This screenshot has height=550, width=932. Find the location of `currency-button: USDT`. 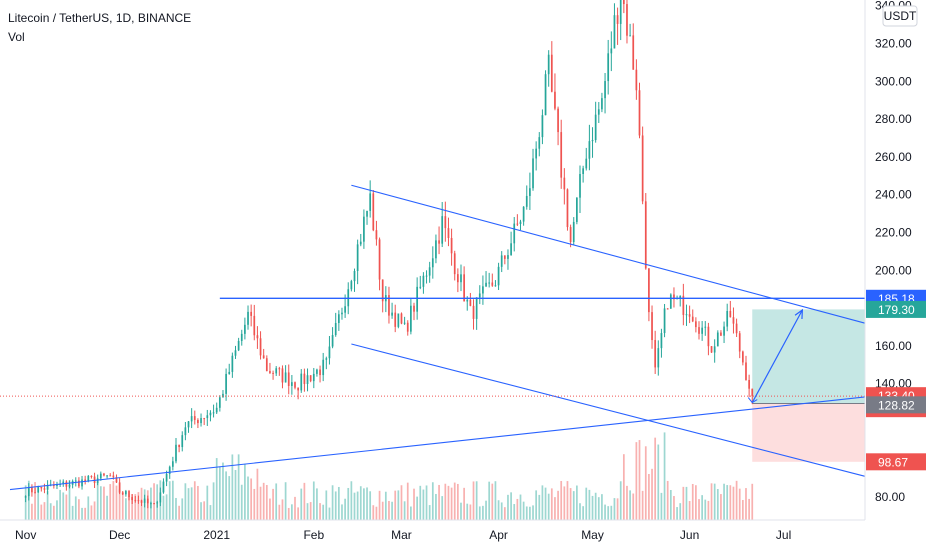

currency-button: USDT is located at coordinates (900, 16).